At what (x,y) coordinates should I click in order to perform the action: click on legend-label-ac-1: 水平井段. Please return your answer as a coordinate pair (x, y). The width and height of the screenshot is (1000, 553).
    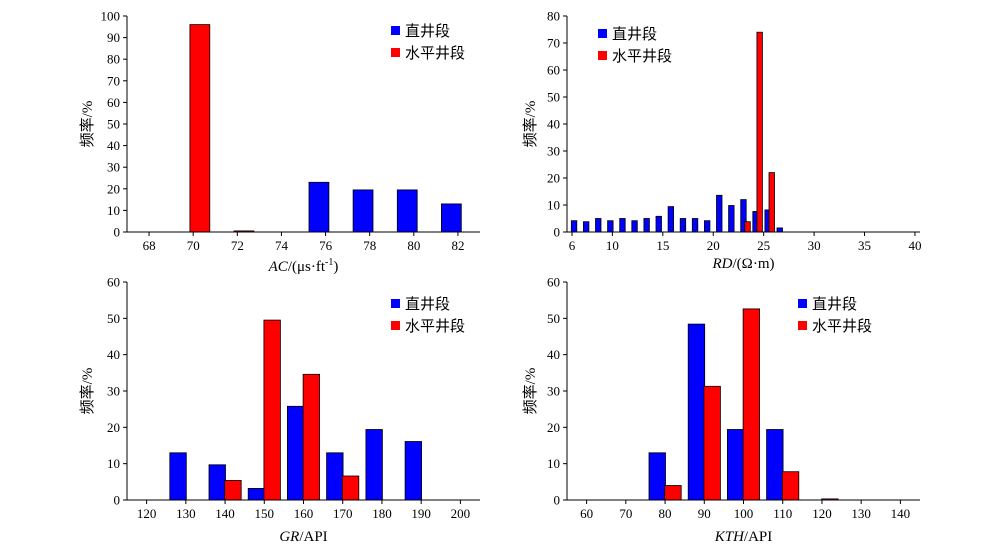
    Looking at the image, I should click on (435, 53).